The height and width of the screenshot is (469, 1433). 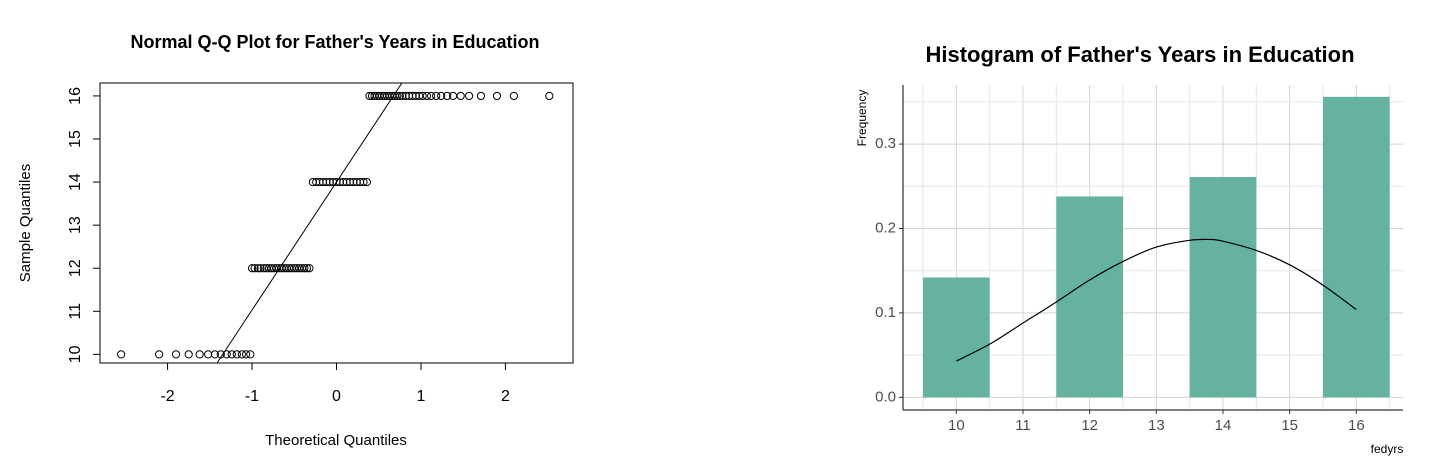 I want to click on hist-x-label: fedyrs, so click(x=1387, y=449).